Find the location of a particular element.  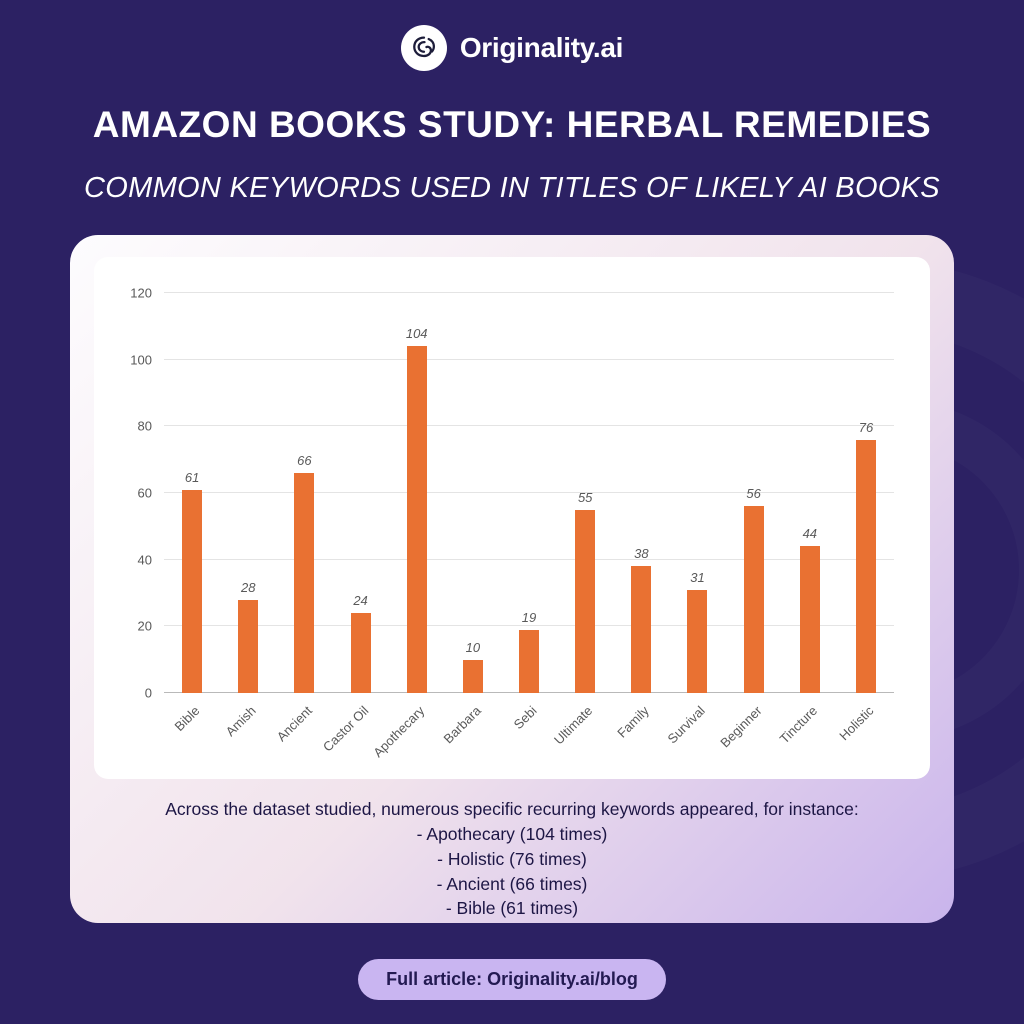

bar-value-label: 76 is located at coordinates (866, 427).